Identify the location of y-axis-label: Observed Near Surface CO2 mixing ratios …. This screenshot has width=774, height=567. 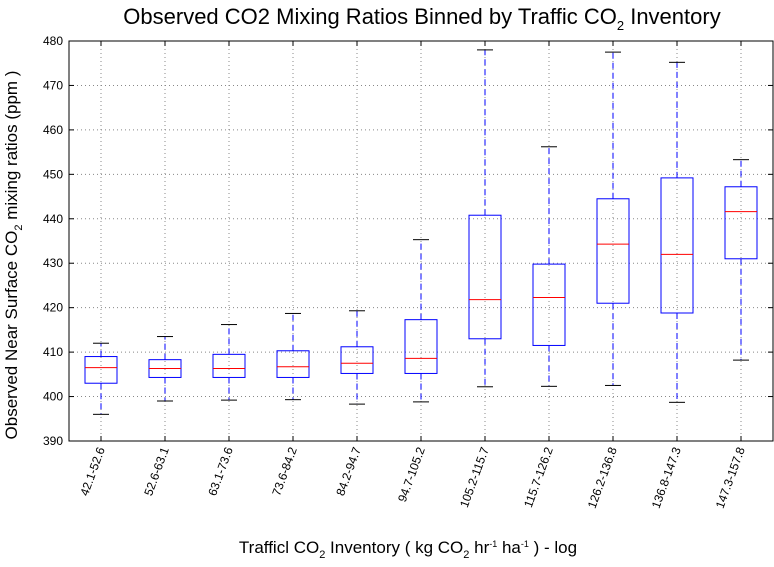
(13, 255).